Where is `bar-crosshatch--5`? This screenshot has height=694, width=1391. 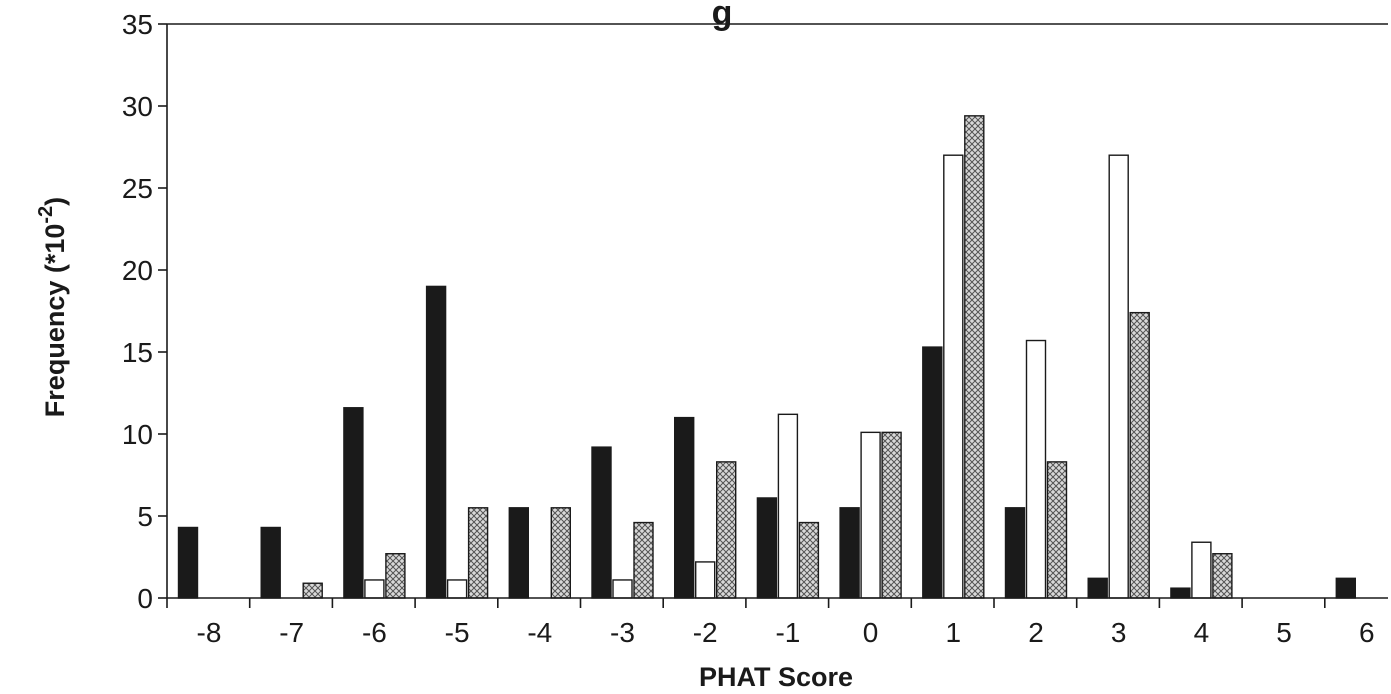
bar-crosshatch--5 is located at coordinates (478, 553).